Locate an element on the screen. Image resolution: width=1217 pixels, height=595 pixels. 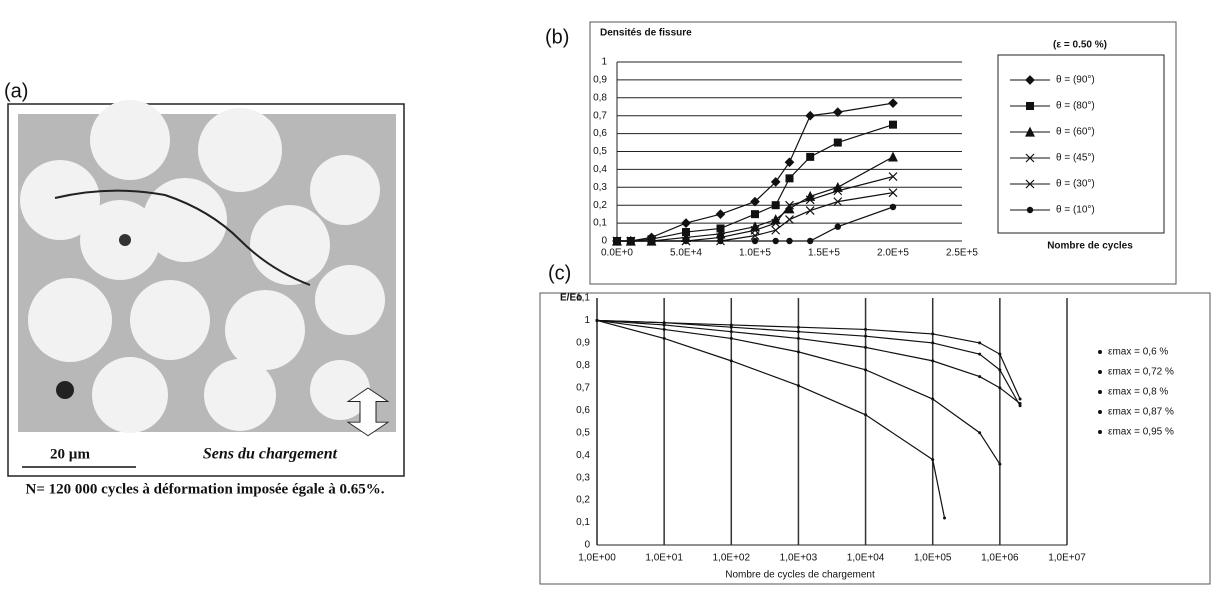
x-axis-title: Nombre de cycles de chargement is located at coordinates (800, 575).